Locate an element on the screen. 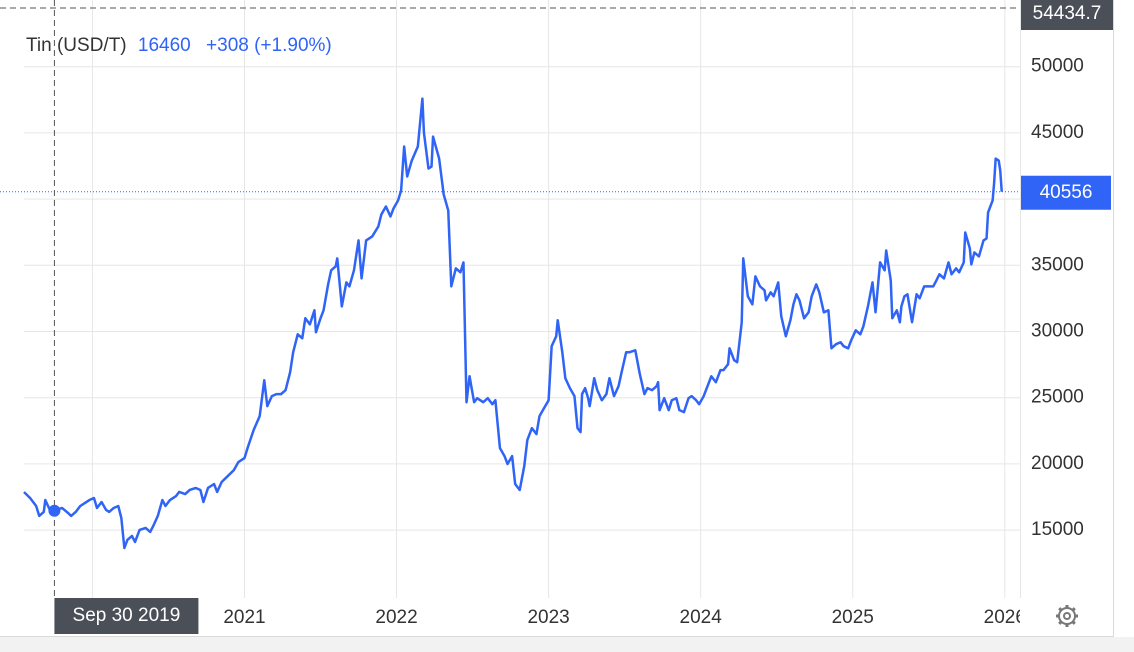 This screenshot has width=1134, height=652. crosshair-date-tag is located at coordinates (126, 616).